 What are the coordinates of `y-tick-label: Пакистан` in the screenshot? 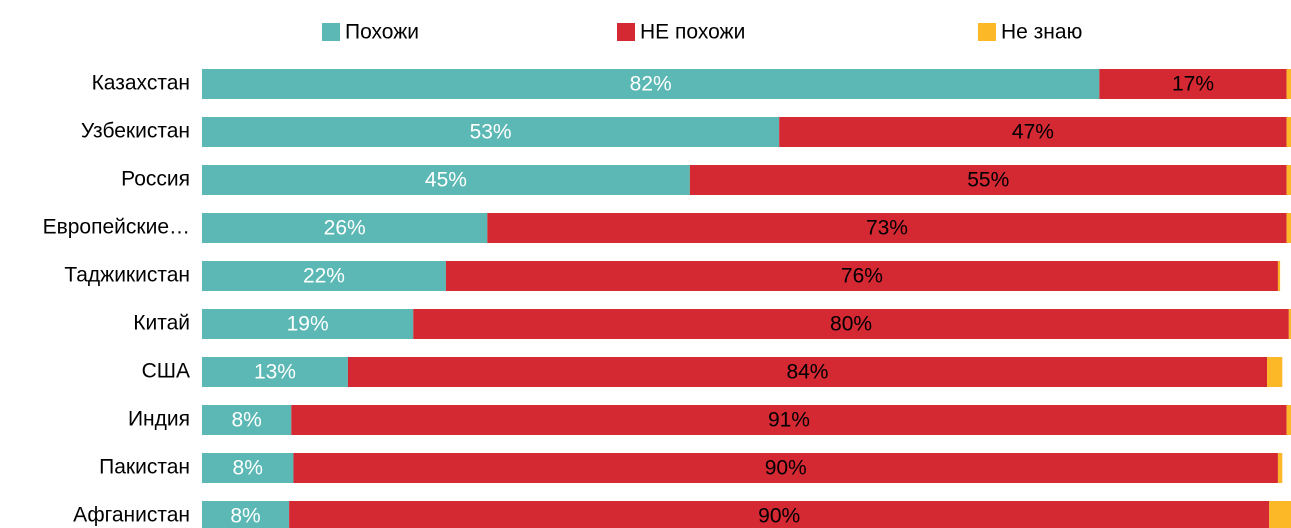 It's located at (144, 467).